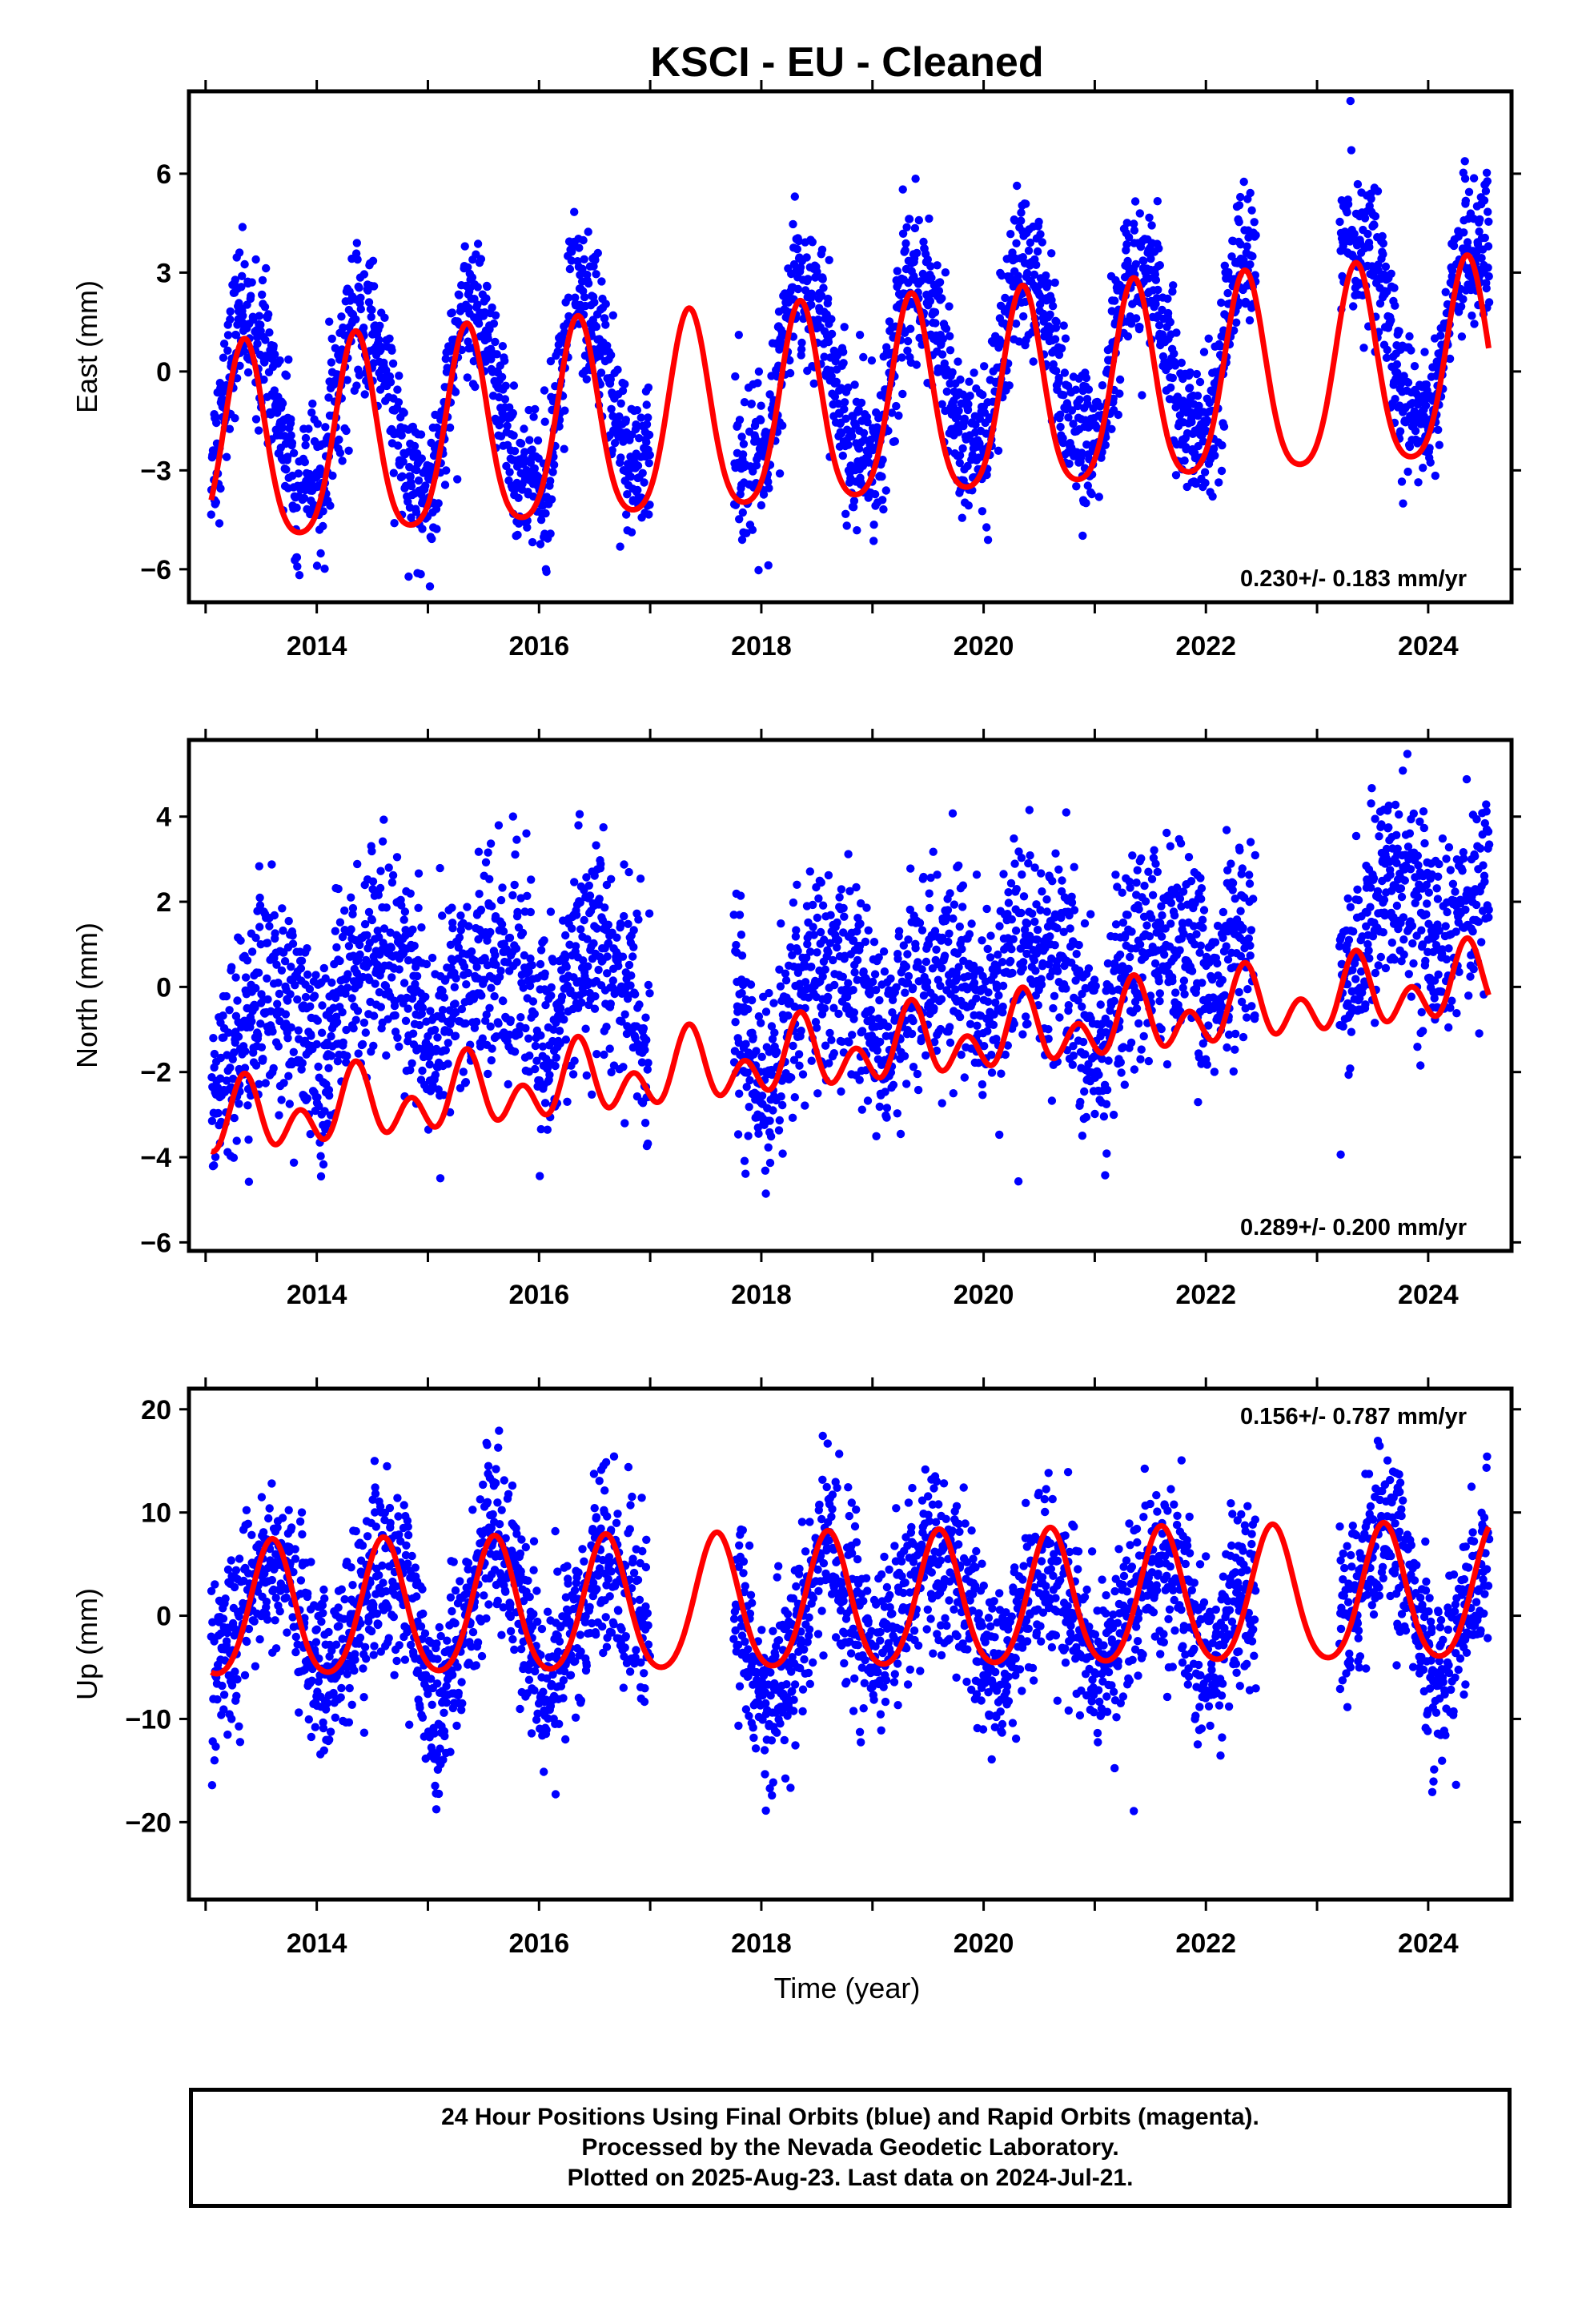 This screenshot has height=2324, width=1582. I want to click on x-tick-label: 2022, so click(1205, 1295).